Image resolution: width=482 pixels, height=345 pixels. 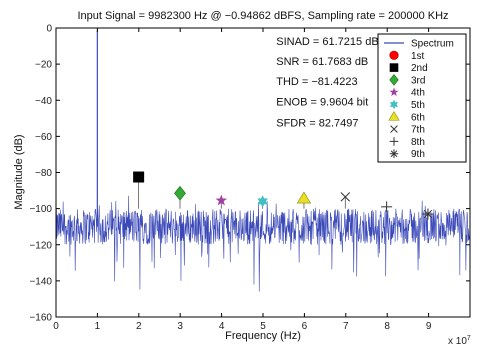 I want to click on legend-marker-9th, so click(x=394, y=153).